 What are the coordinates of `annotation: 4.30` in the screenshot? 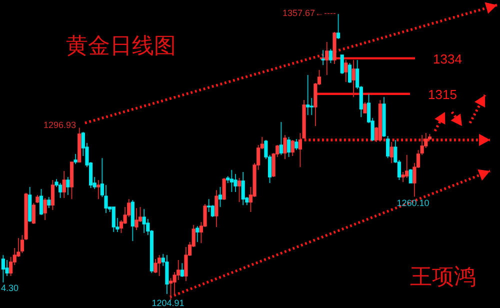 It's located at (10, 288).